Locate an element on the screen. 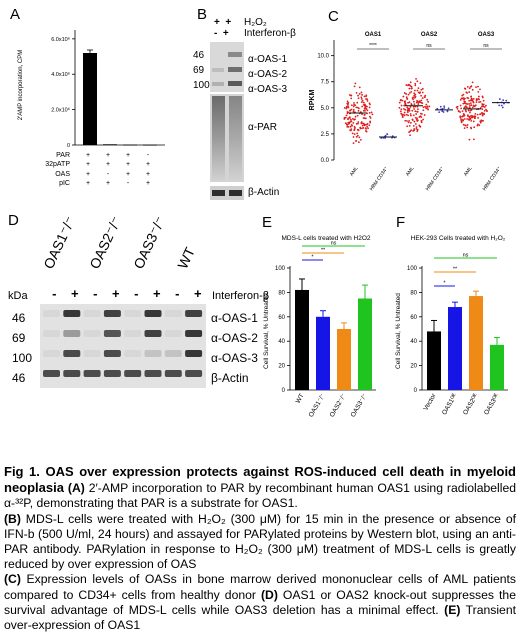 This screenshot has width=520, height=633. svg-text: OAS2⁻/⁻ is located at coordinates (105, 243).